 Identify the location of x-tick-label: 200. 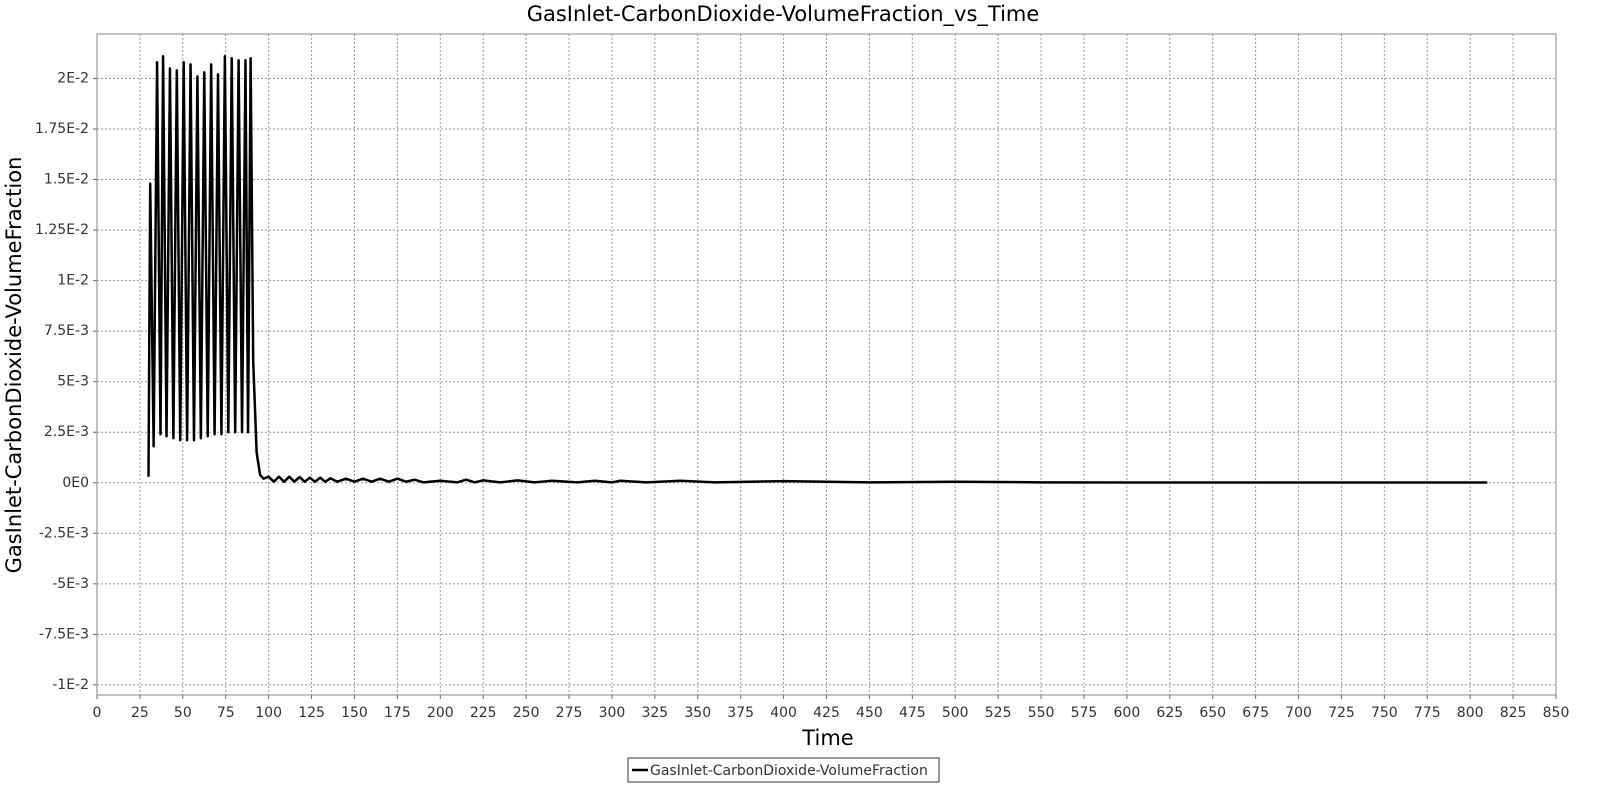
(440, 713).